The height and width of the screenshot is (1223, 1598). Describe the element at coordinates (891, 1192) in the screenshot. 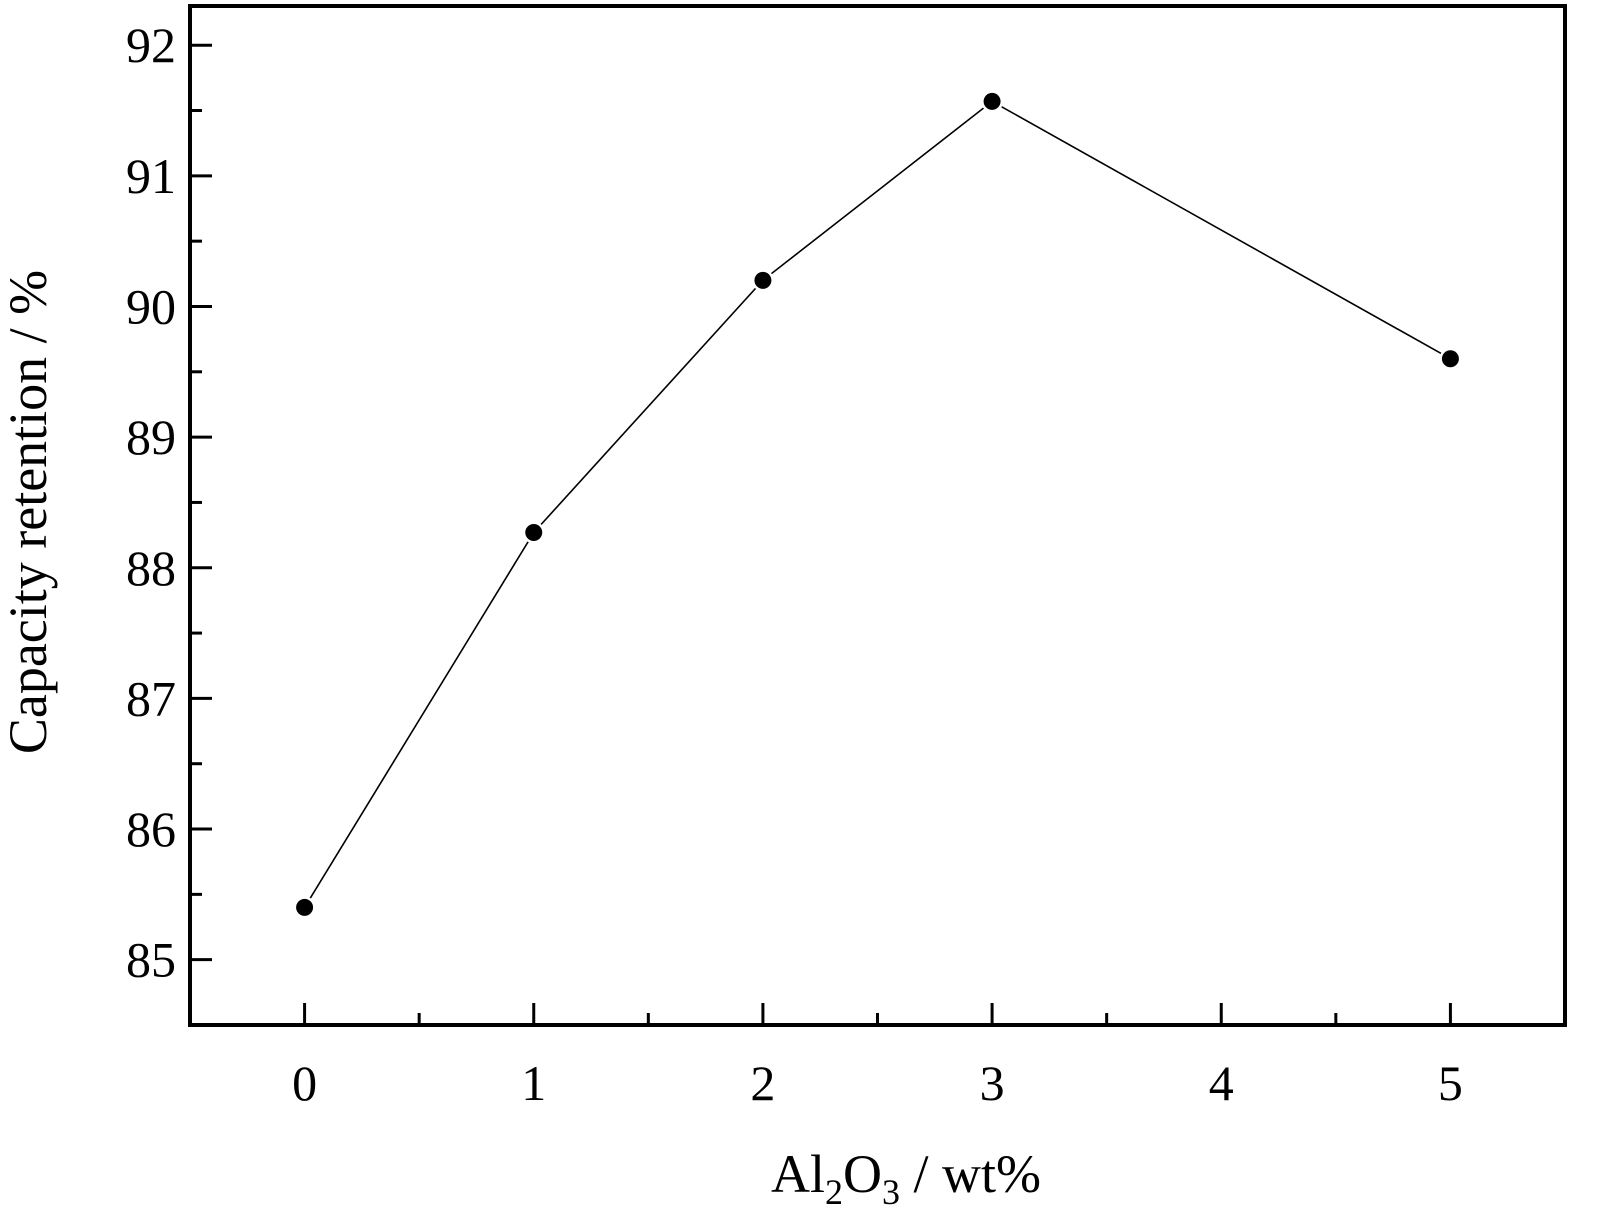

I see `x-axis-title-subscript-2: 3` at that location.